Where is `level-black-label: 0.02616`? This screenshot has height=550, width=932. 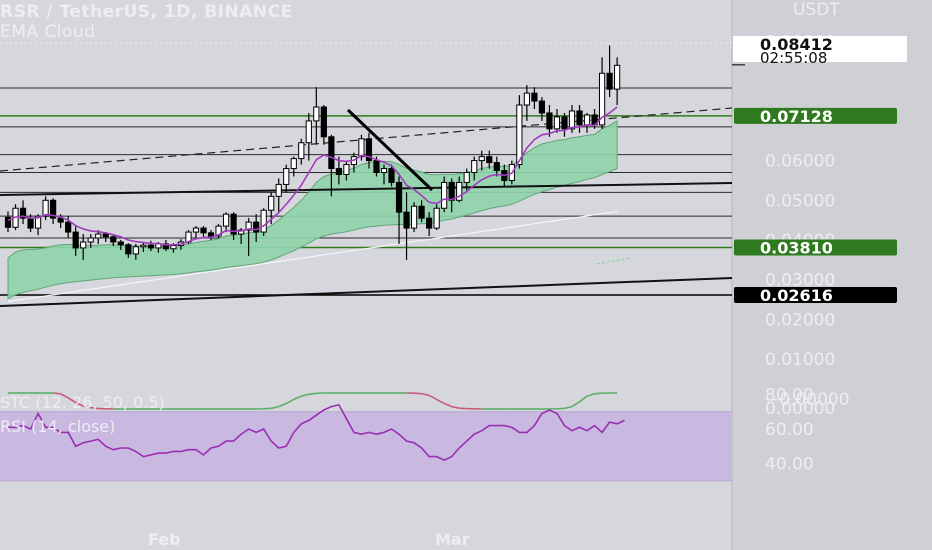 level-black-label: 0.02616 is located at coordinates (796, 295).